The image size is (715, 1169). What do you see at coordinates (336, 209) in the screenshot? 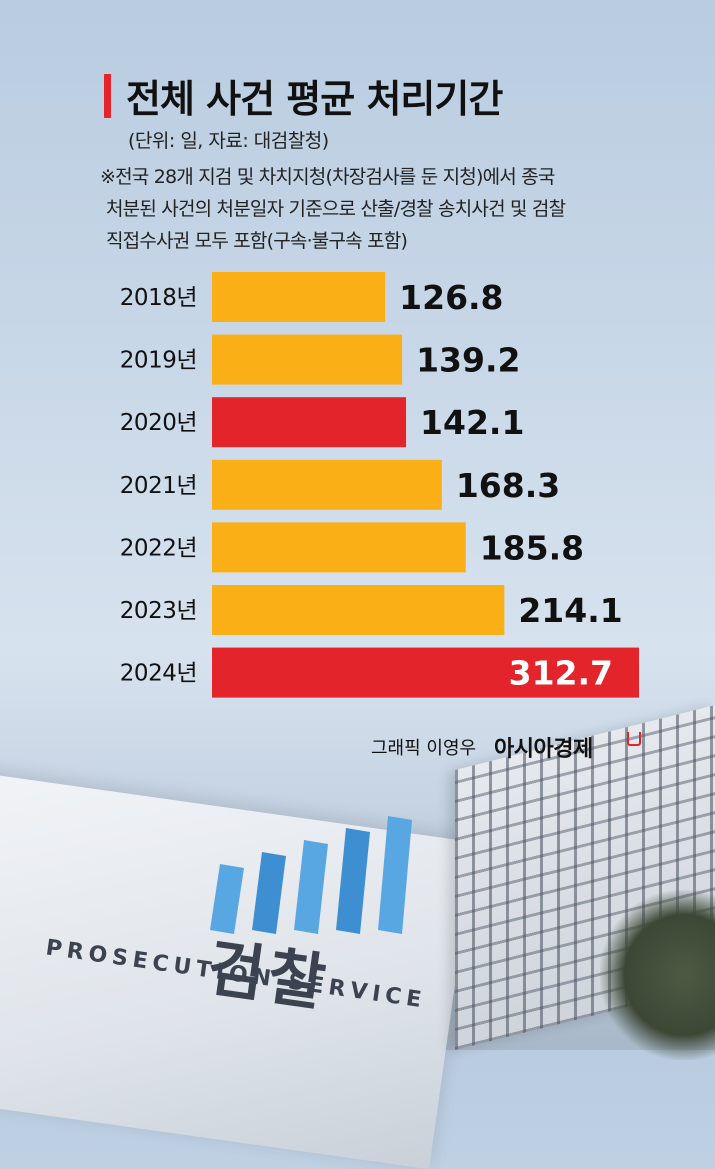
I see `note-line-2: 처분된 사건의 처분일자 기준으로 산출/경찰 송치사건 및 검찰` at bounding box center [336, 209].